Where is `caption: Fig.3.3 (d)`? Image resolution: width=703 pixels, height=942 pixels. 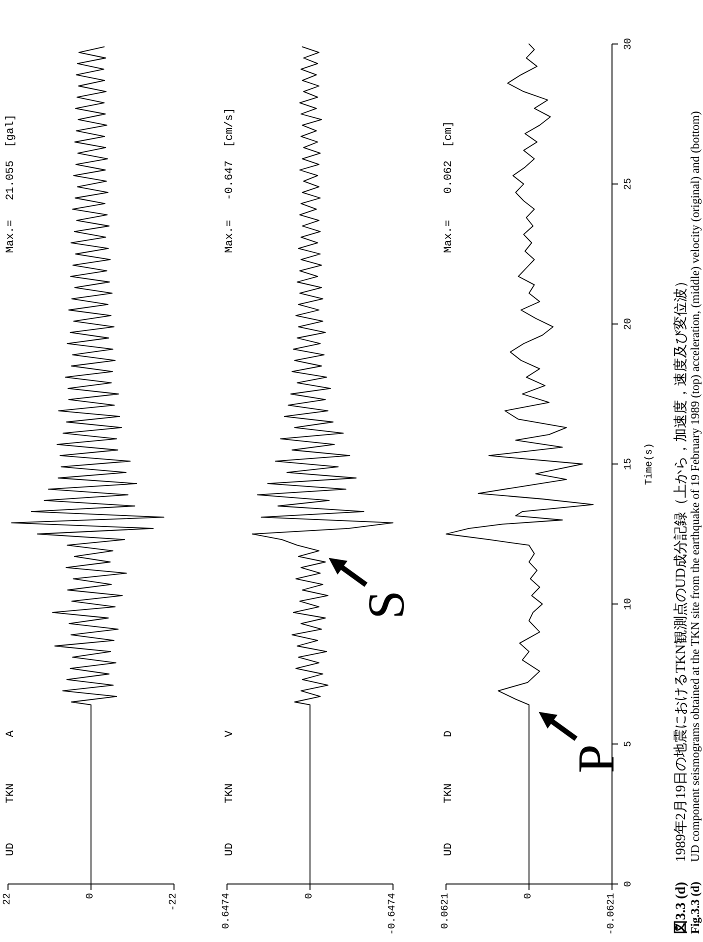 caption: Fig.3.3 (d) is located at coordinates (695, 908).